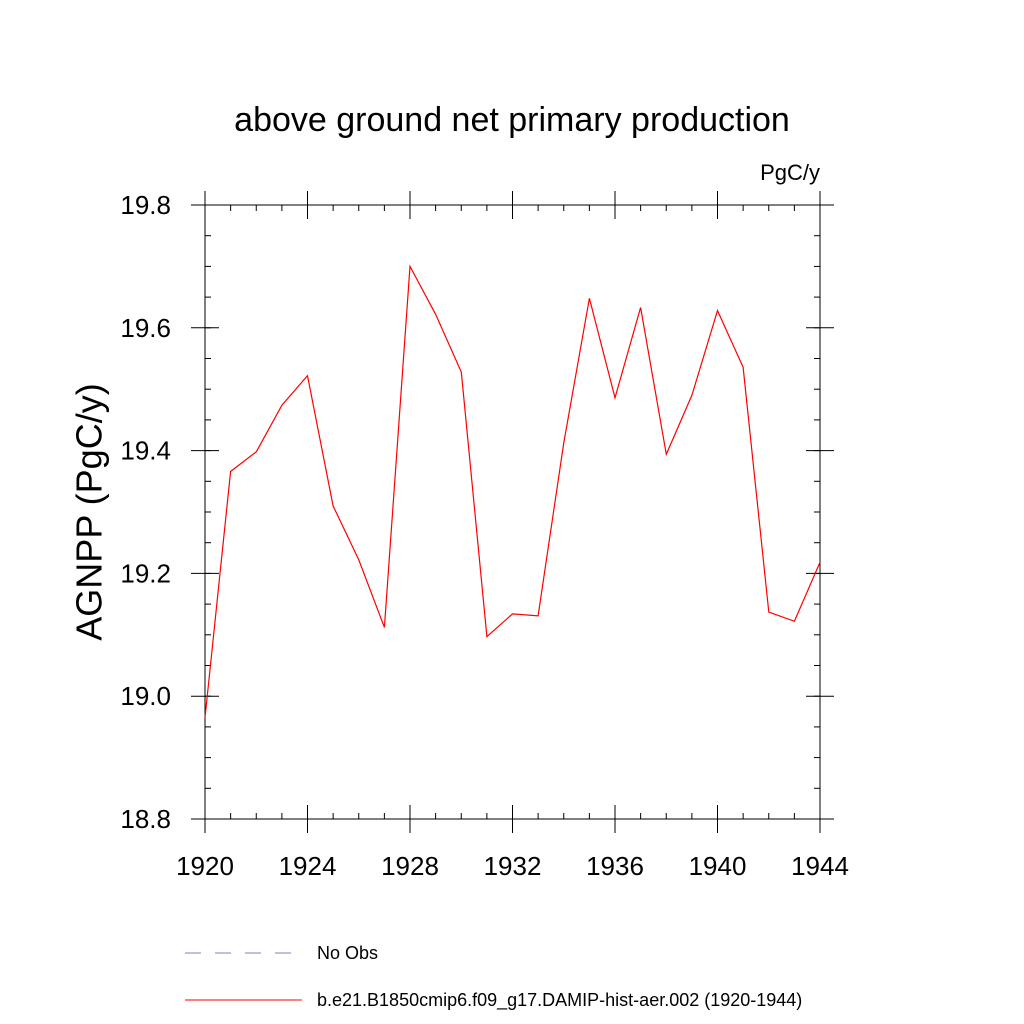 Image resolution: width=1024 pixels, height=1024 pixels. I want to click on x-tick-label: 1932, so click(513, 866).